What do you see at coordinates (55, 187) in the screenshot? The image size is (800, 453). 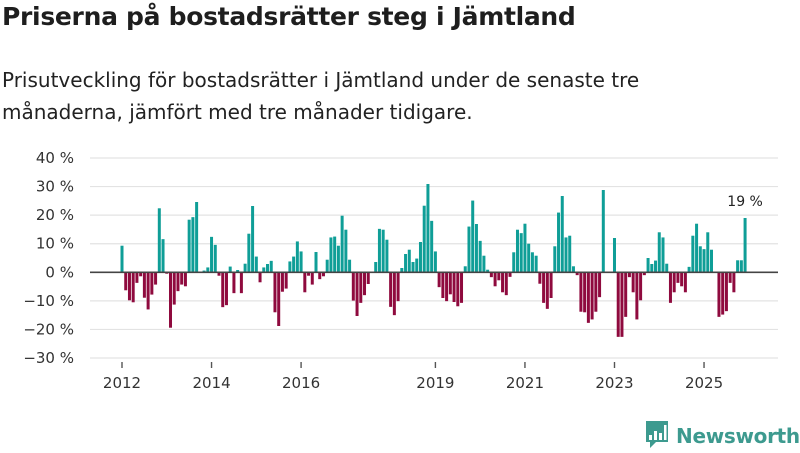 I see `y-tick-label: 30 %` at bounding box center [55, 187].